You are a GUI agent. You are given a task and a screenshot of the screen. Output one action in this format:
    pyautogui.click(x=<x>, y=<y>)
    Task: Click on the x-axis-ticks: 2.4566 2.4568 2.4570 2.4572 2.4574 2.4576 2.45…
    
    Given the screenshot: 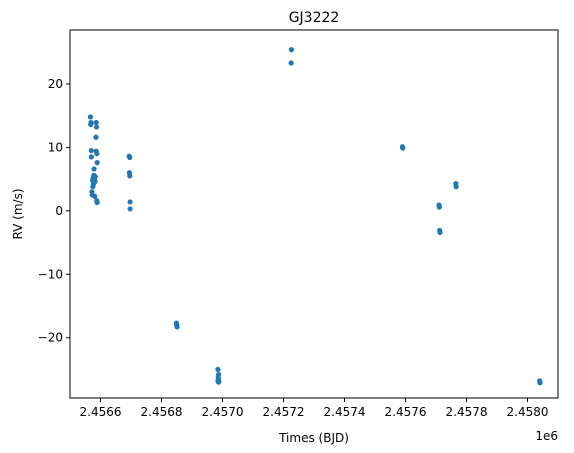 What is the action you would take?
    pyautogui.click(x=314, y=408)
    